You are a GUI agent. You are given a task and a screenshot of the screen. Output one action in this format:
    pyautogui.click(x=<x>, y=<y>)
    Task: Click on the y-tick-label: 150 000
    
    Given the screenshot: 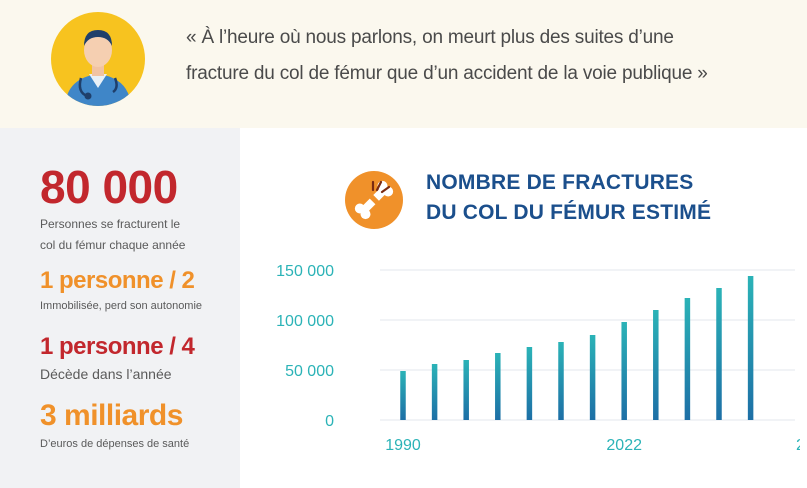 What is the action you would take?
    pyautogui.click(x=305, y=271)
    